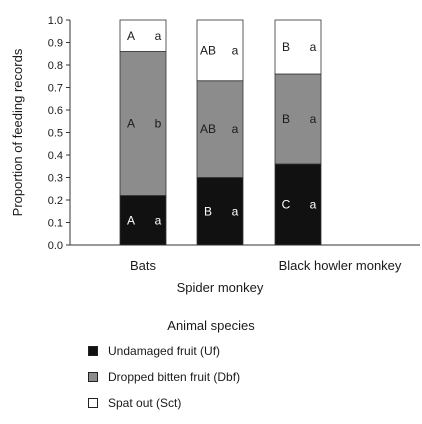 This screenshot has width=422, height=424. I want to click on significance-letter-fruit: b, so click(158, 124).